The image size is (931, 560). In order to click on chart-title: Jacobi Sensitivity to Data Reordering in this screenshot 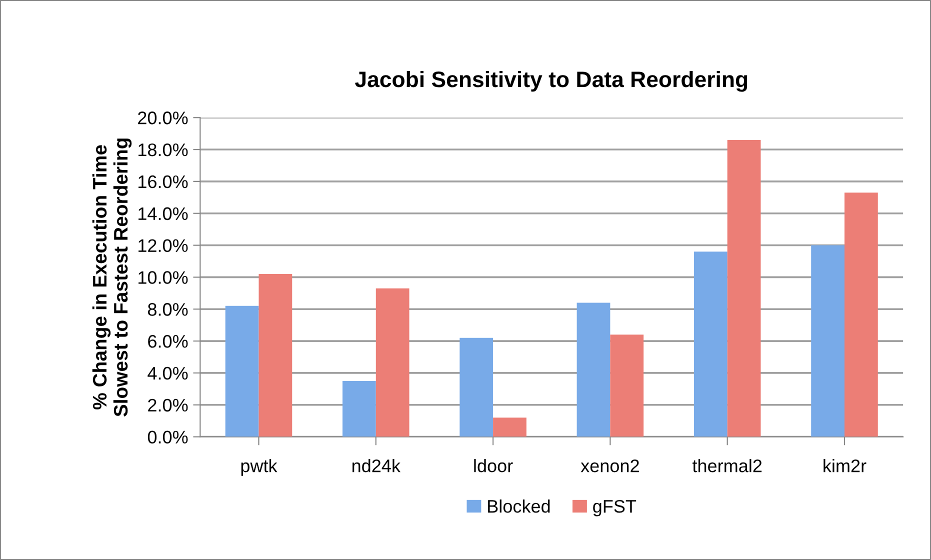, I will do `click(551, 81)`.